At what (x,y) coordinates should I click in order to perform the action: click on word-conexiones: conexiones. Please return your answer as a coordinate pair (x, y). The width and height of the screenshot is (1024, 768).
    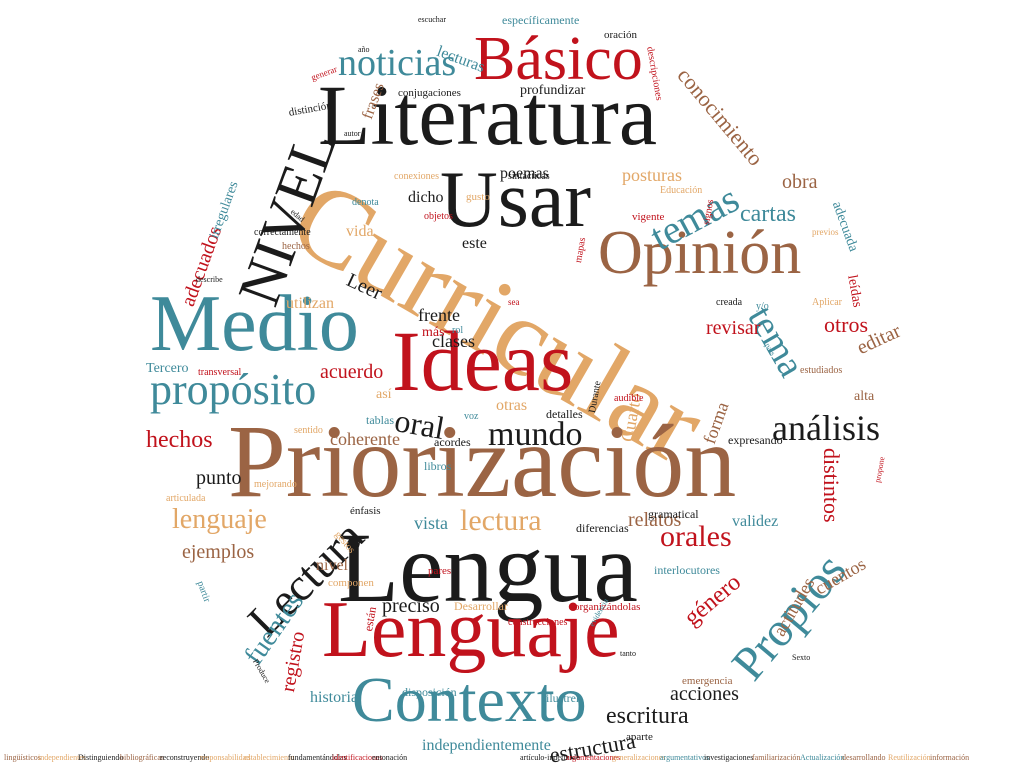
    Looking at the image, I should click on (416, 176).